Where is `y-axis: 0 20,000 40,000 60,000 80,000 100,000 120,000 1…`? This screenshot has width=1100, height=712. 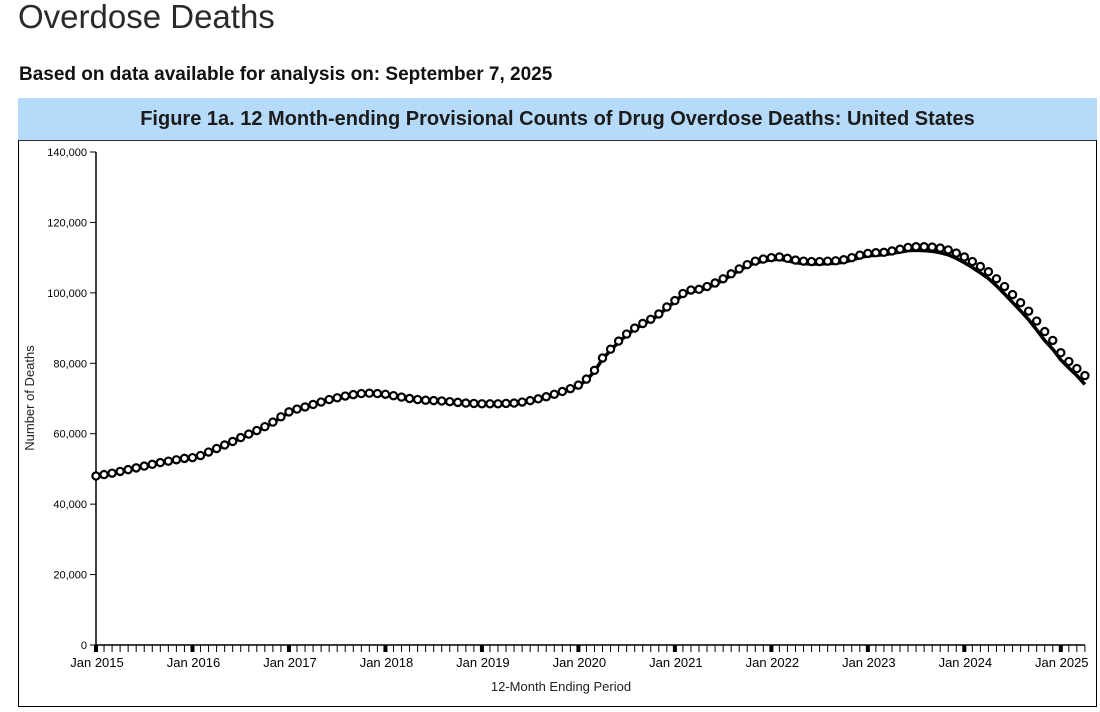
y-axis: 0 20,000 40,000 60,000 80,000 100,000 120,000 1… is located at coordinates (72, 399).